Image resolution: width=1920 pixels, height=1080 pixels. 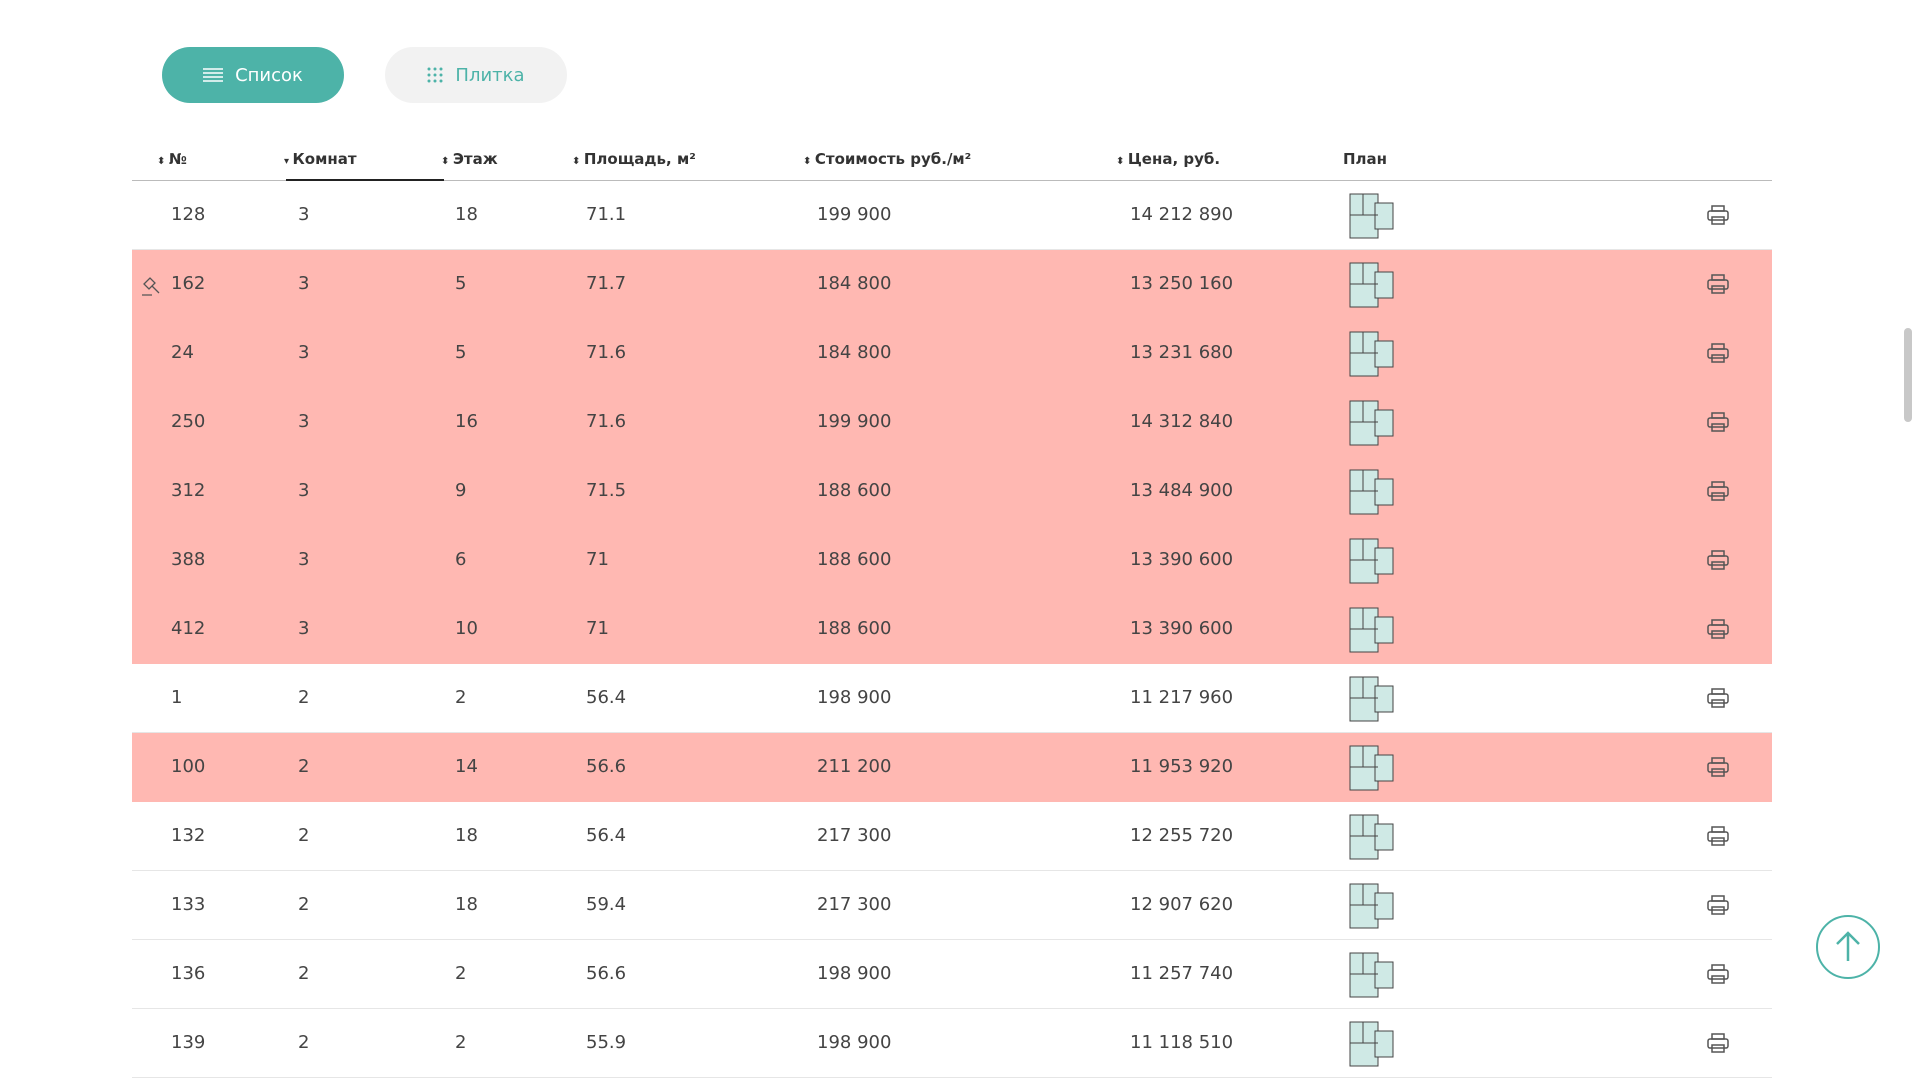 What do you see at coordinates (1182, 766) in the screenshot?
I see `cell: 11 953 920` at bounding box center [1182, 766].